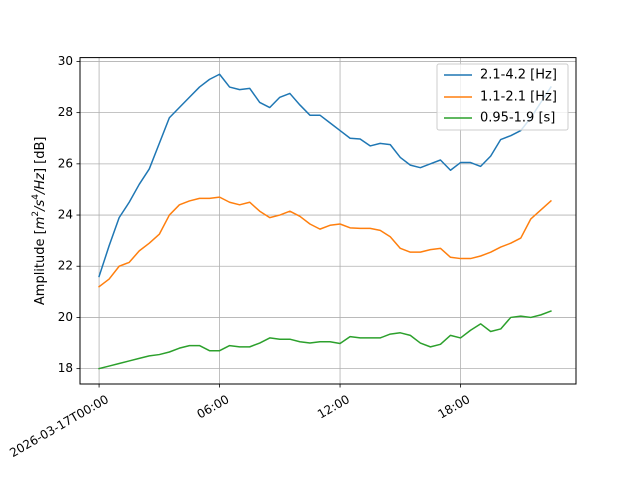 The height and width of the screenshot is (480, 640). What do you see at coordinates (65, 163) in the screenshot?
I see `y-tick-label: 26` at bounding box center [65, 163].